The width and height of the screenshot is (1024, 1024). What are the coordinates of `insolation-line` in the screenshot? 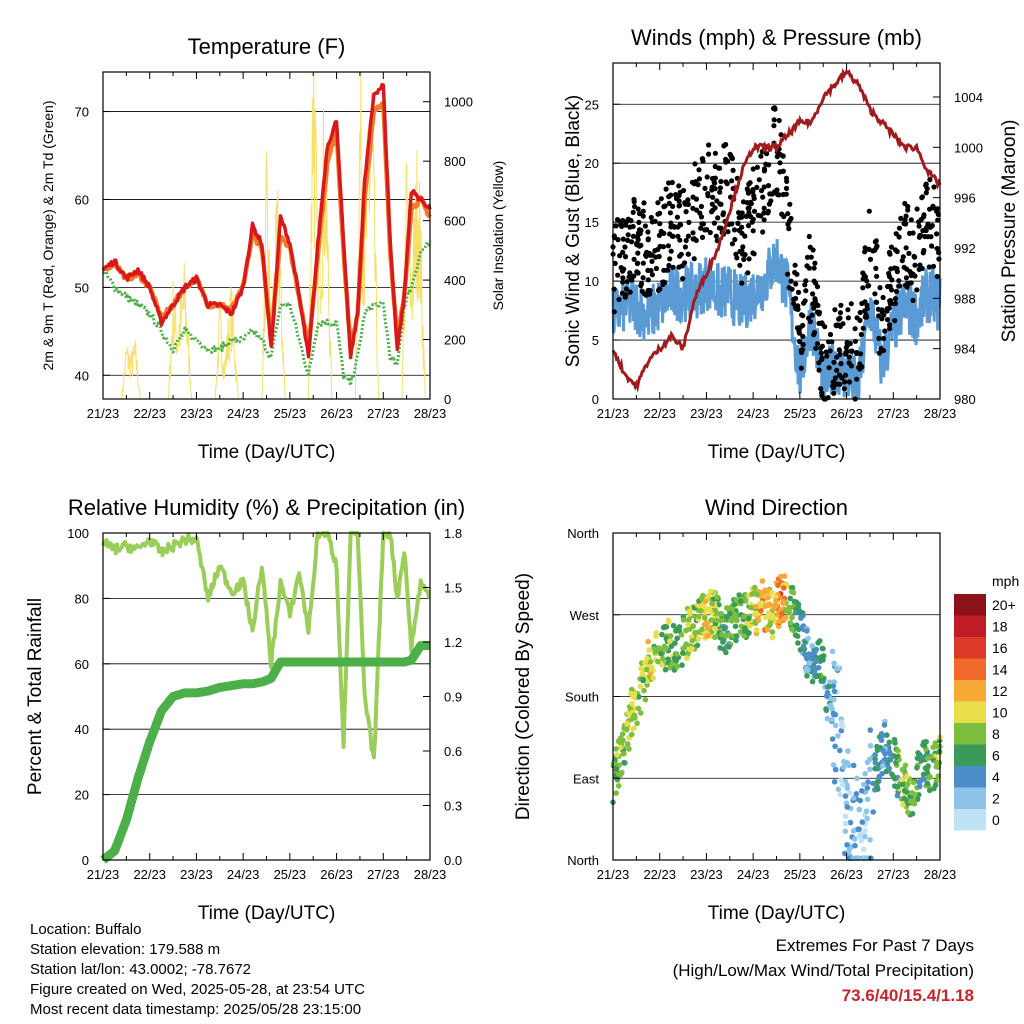 It's located at (266, 235).